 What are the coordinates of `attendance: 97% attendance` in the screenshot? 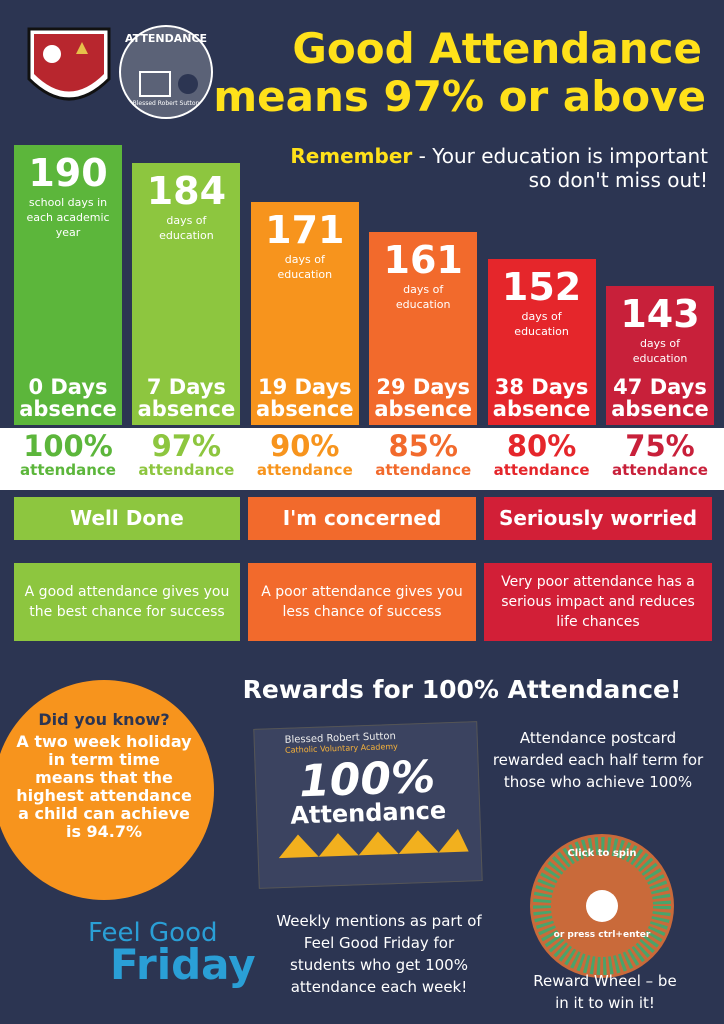 It's located at (186, 454).